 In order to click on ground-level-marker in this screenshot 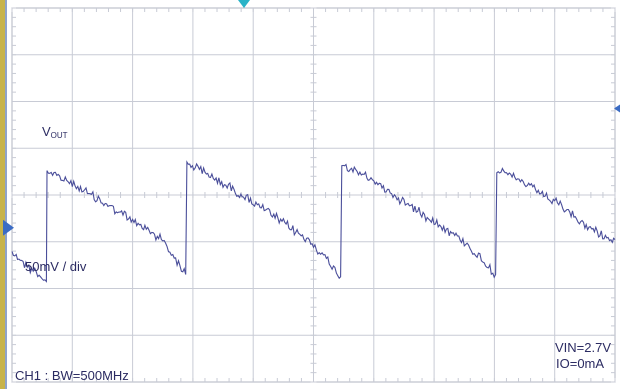, I will do `click(8, 227)`.